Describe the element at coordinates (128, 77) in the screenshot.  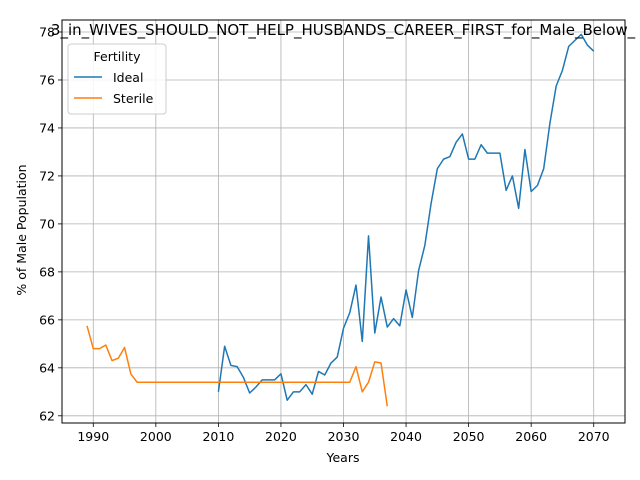
I see `legend-label-ideal: Ideal` at that location.